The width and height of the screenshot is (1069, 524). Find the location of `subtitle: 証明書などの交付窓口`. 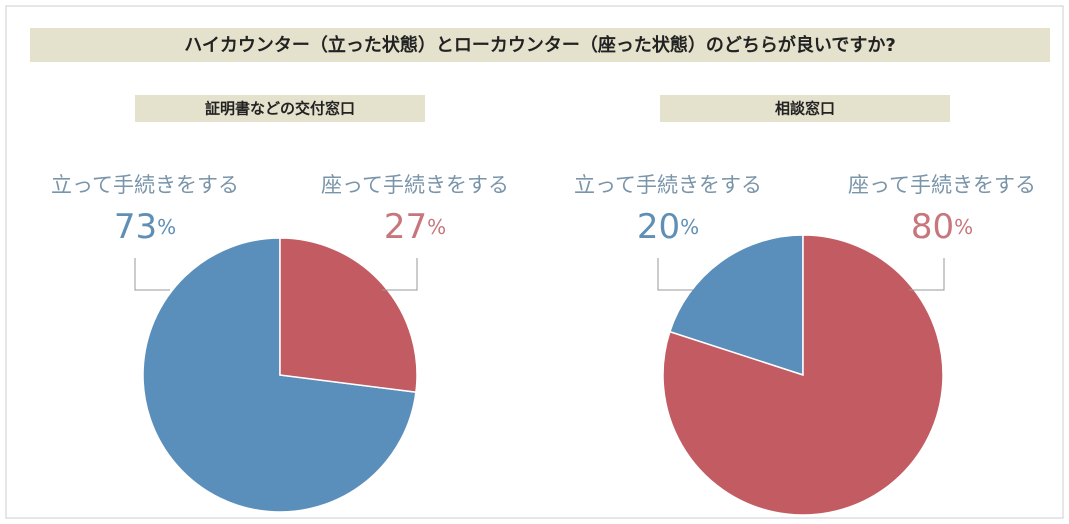

subtitle: 証明書などの交付窓口 is located at coordinates (280, 109).